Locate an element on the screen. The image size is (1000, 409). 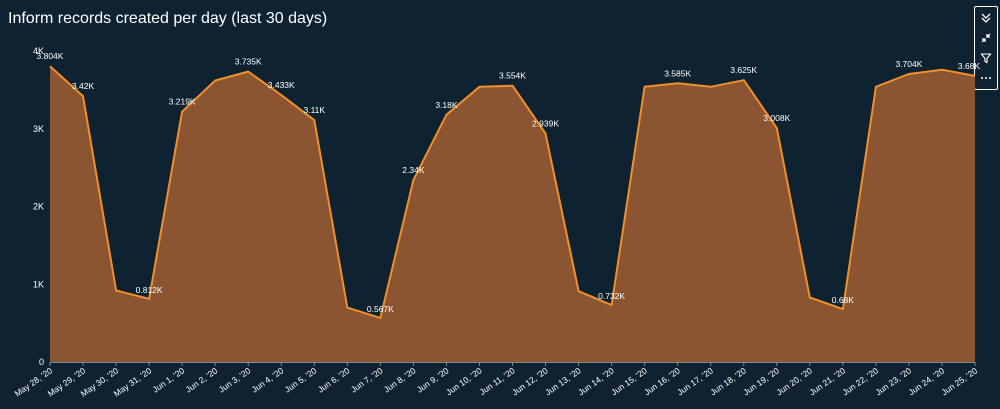
data-label: 0.68K is located at coordinates (843, 300).